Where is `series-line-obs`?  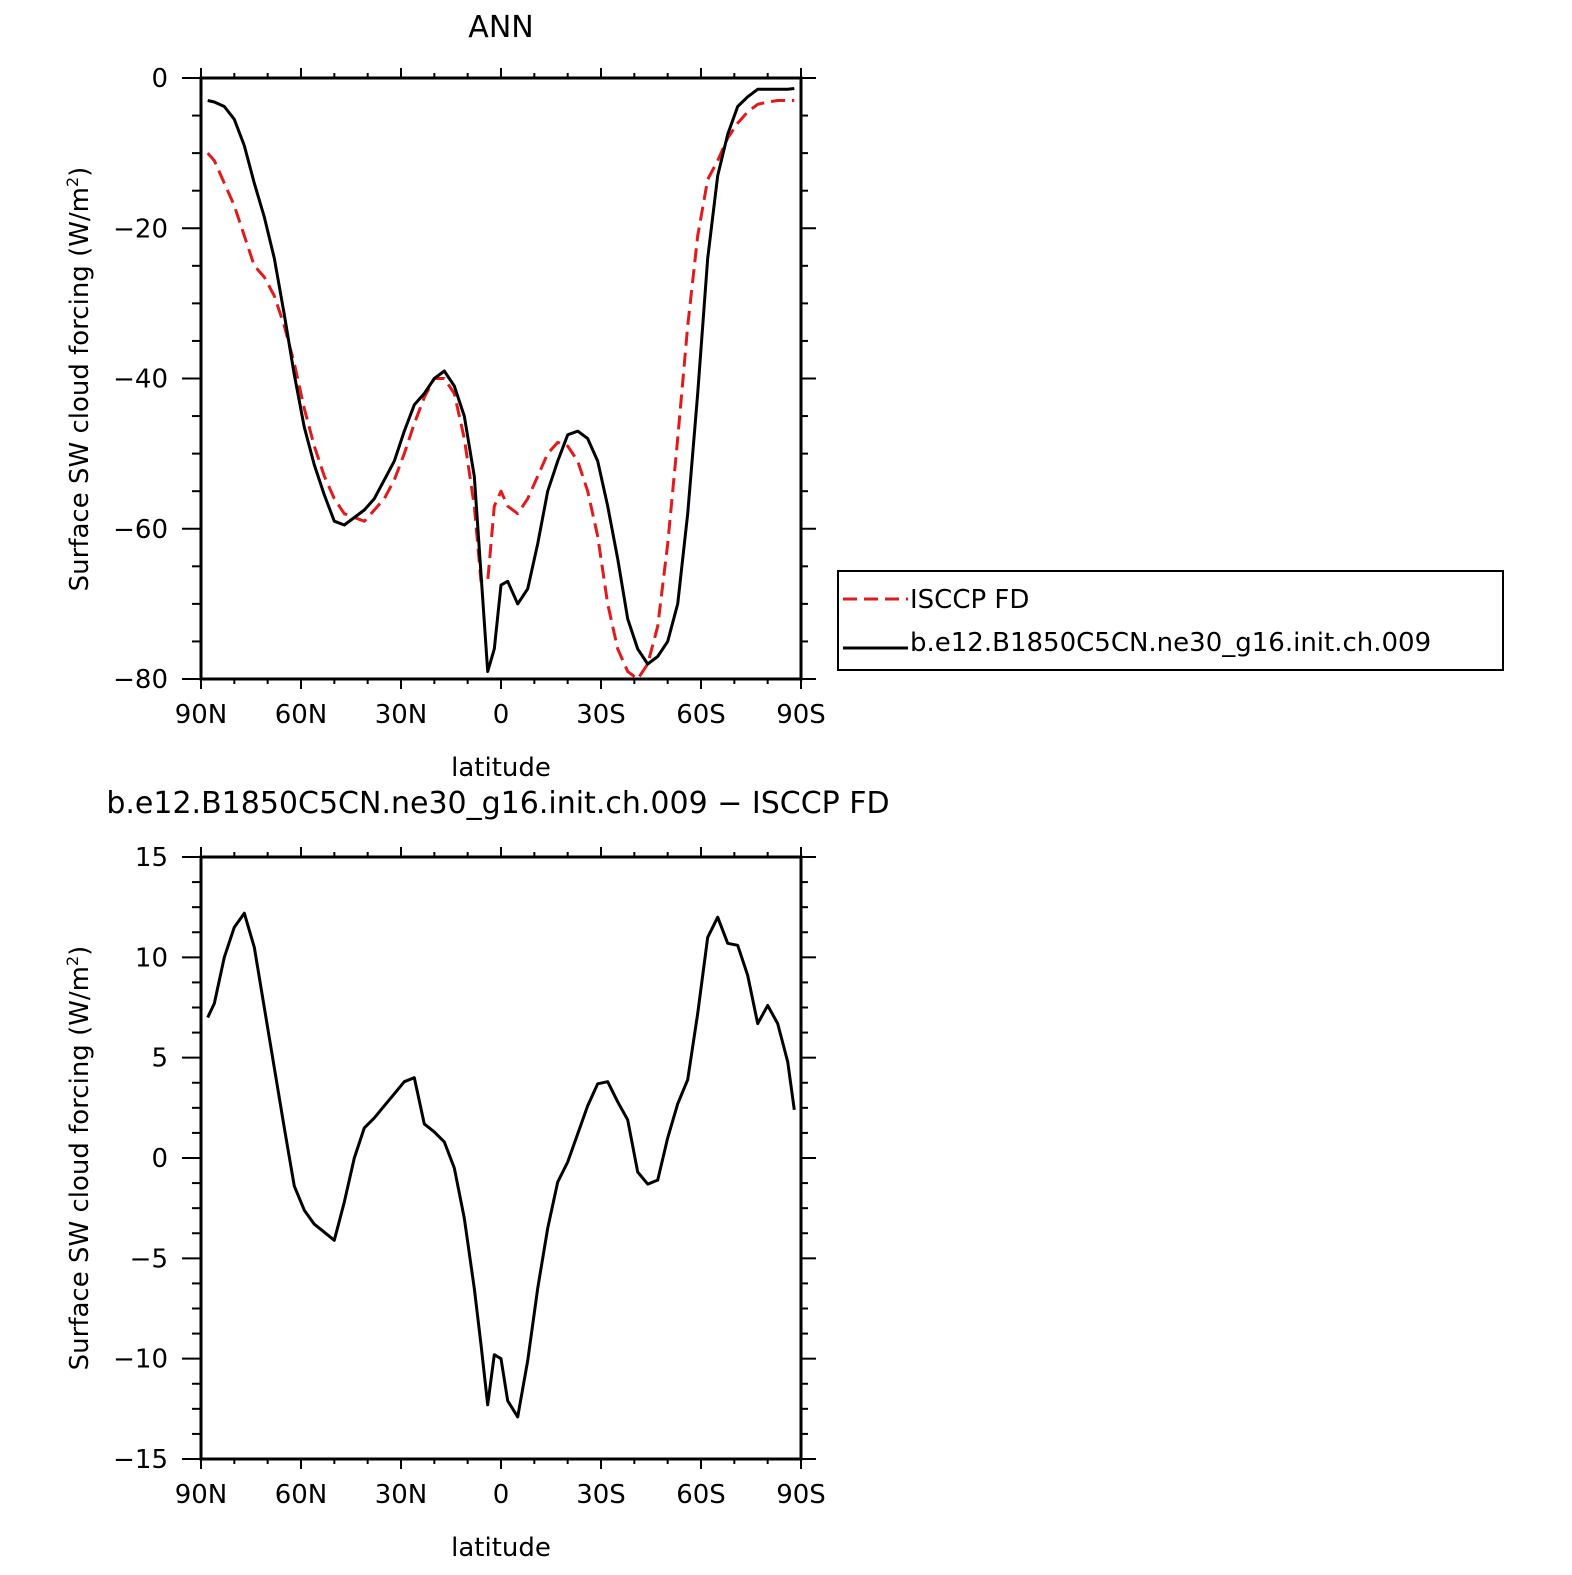
series-line-obs is located at coordinates (500, 390).